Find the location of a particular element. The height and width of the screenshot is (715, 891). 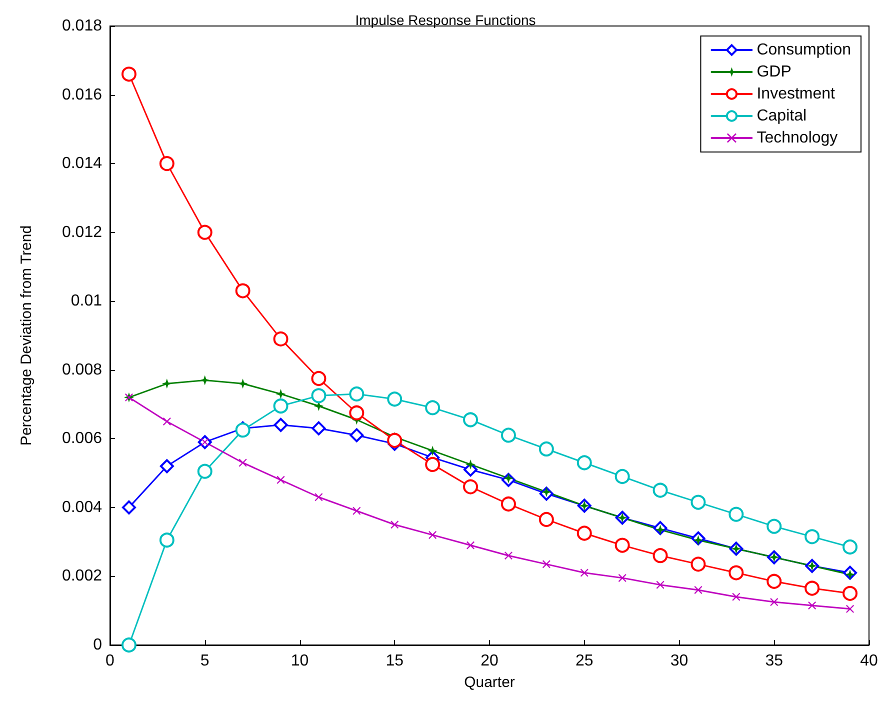

chart-title: Impulse Response Functions is located at coordinates (445, 20).